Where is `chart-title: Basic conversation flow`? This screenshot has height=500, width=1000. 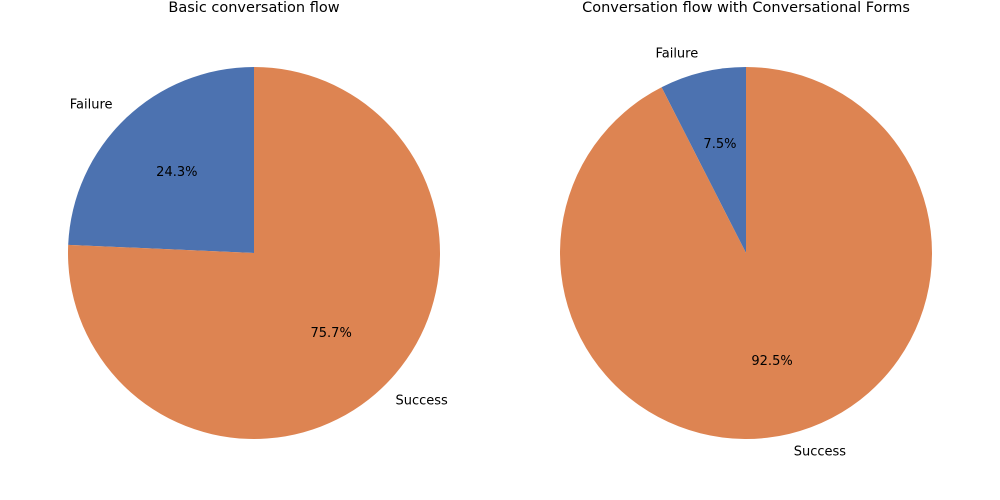
chart-title: Basic conversation flow is located at coordinates (253, 8).